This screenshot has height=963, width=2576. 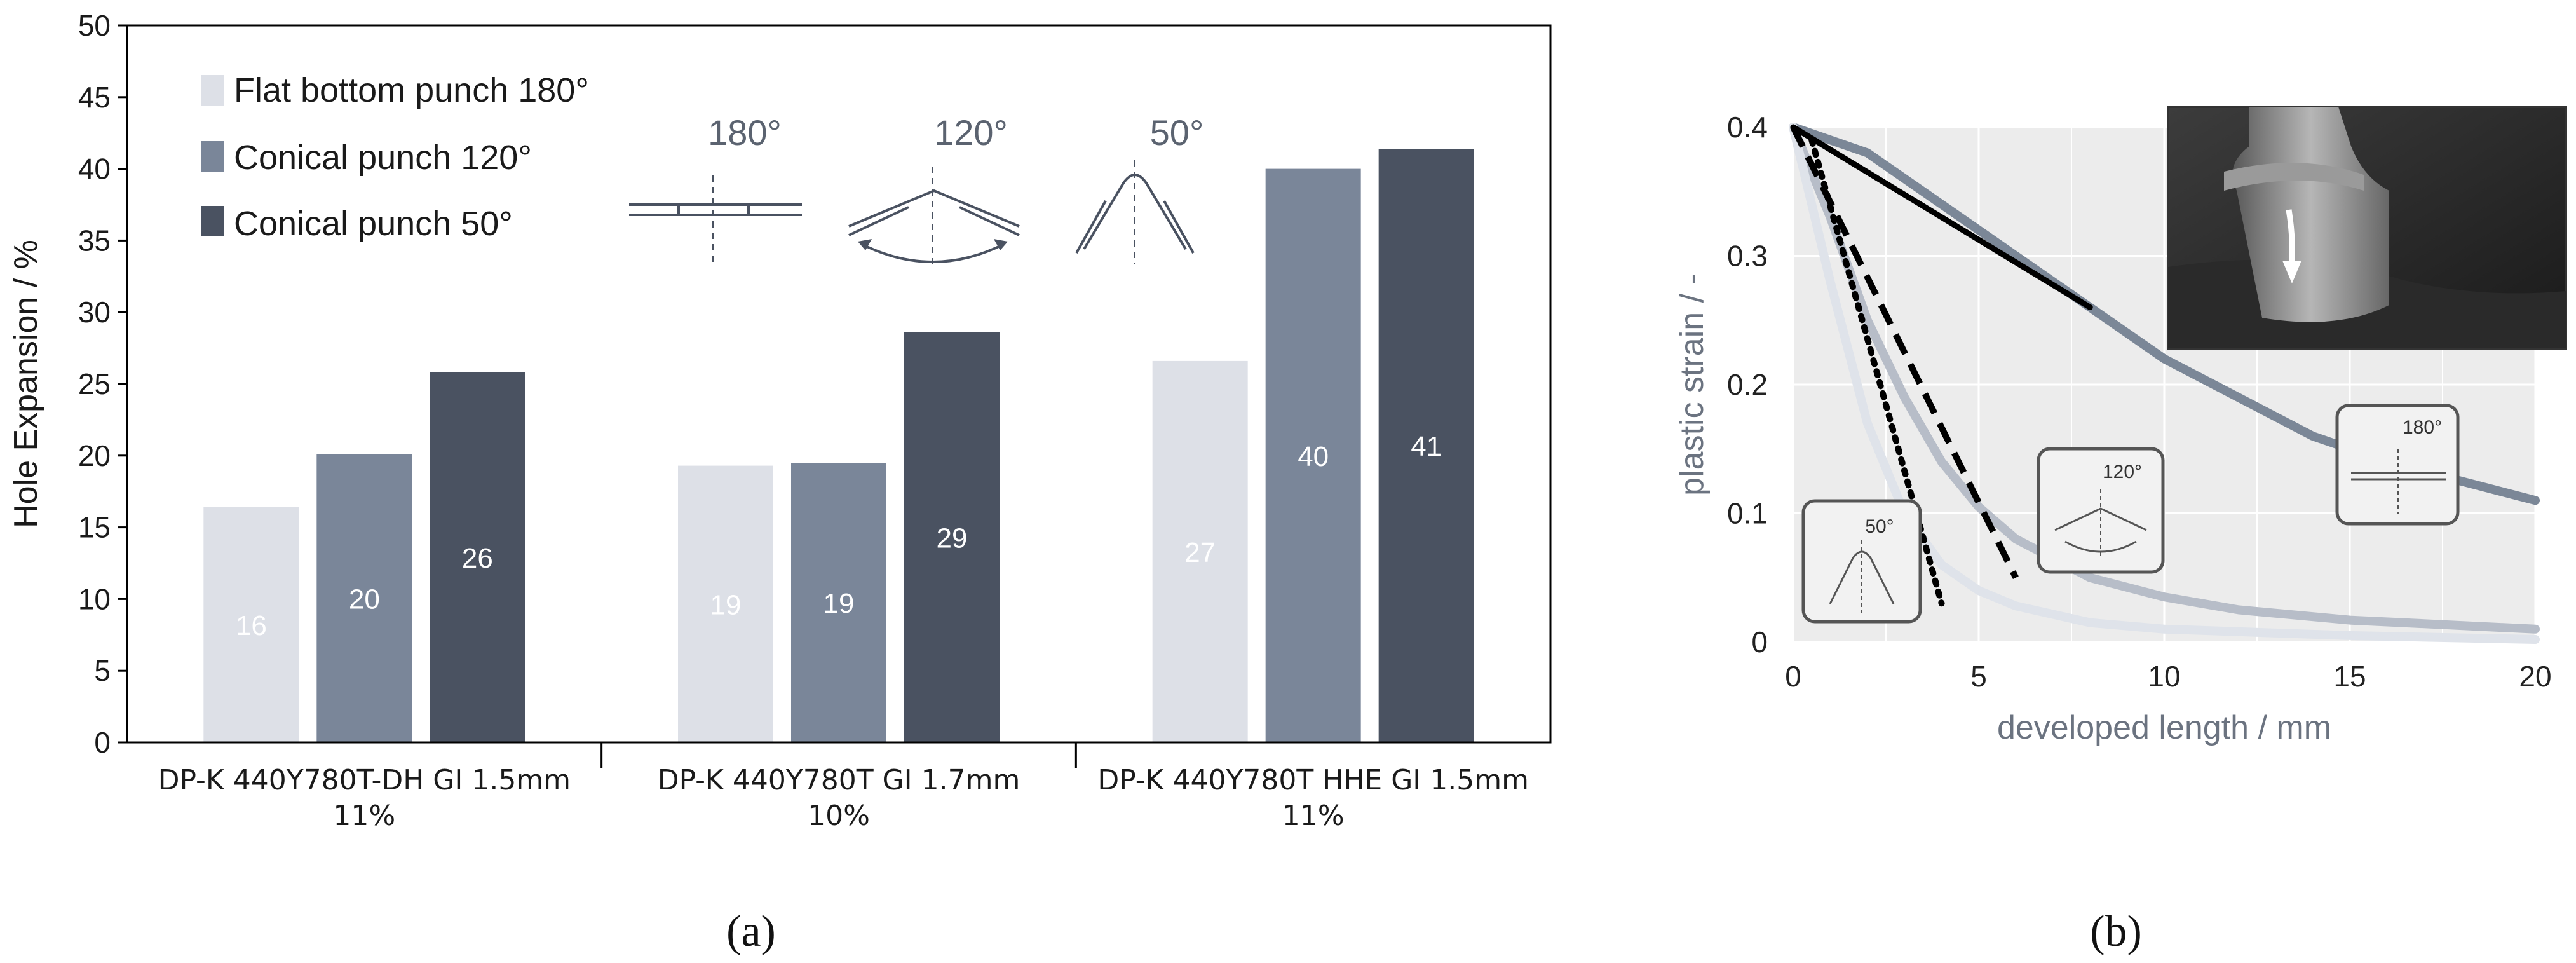 I want to click on panel-a-y-axis-title: Hole Expansion / %, so click(x=26, y=384).